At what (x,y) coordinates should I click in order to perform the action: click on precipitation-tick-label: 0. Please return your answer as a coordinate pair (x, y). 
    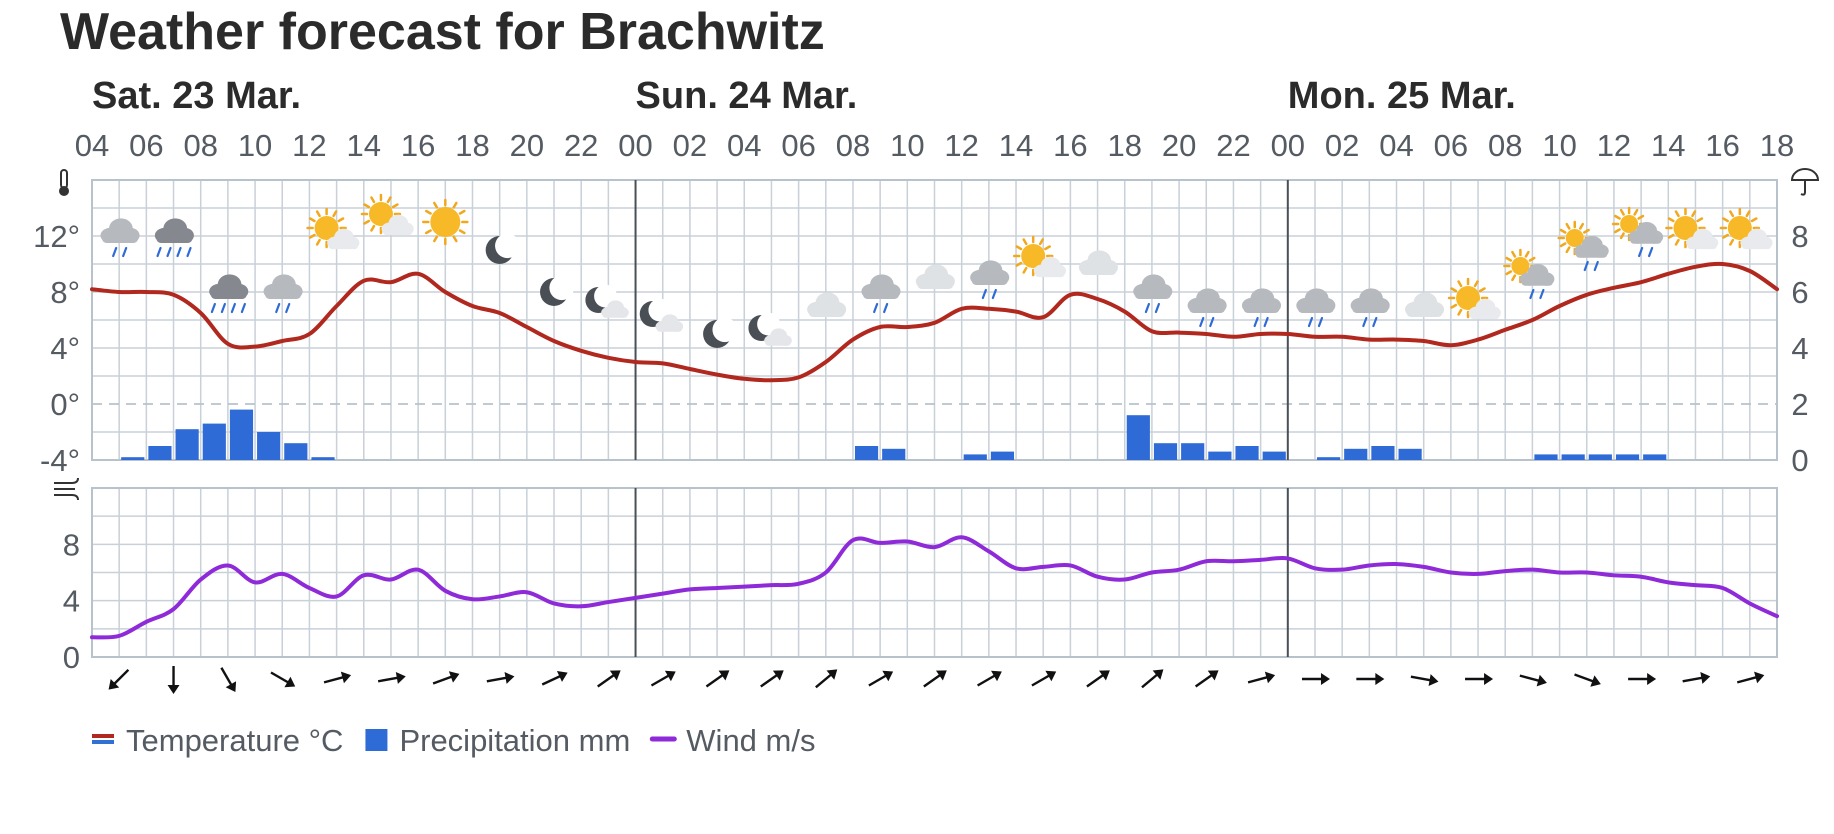
    Looking at the image, I should click on (1799, 460).